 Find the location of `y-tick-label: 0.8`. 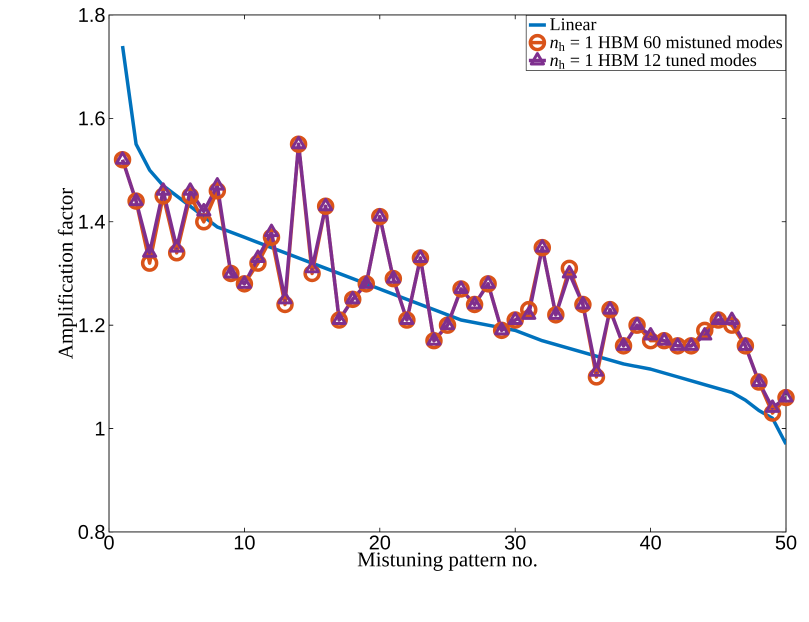

y-tick-label: 0.8 is located at coordinates (91, 532).